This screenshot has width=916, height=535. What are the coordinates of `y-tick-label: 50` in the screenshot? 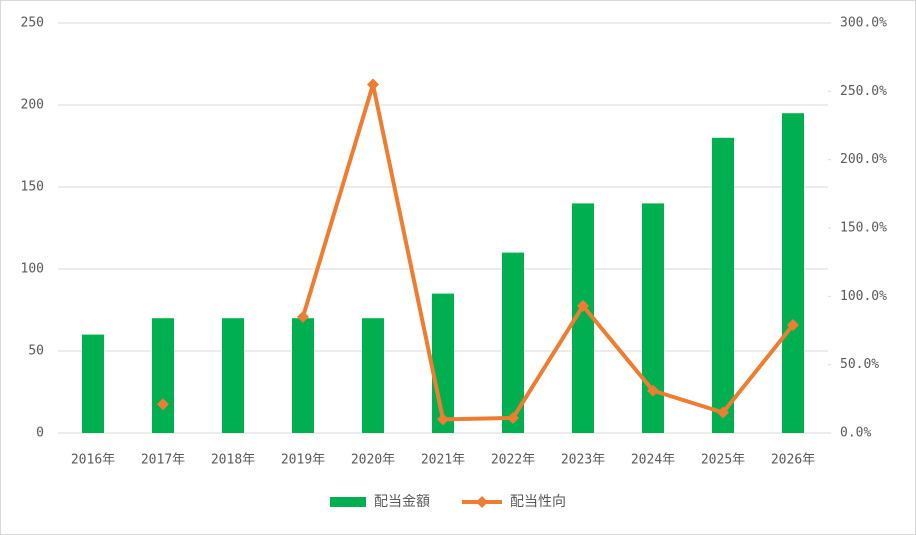 It's located at (36, 351).